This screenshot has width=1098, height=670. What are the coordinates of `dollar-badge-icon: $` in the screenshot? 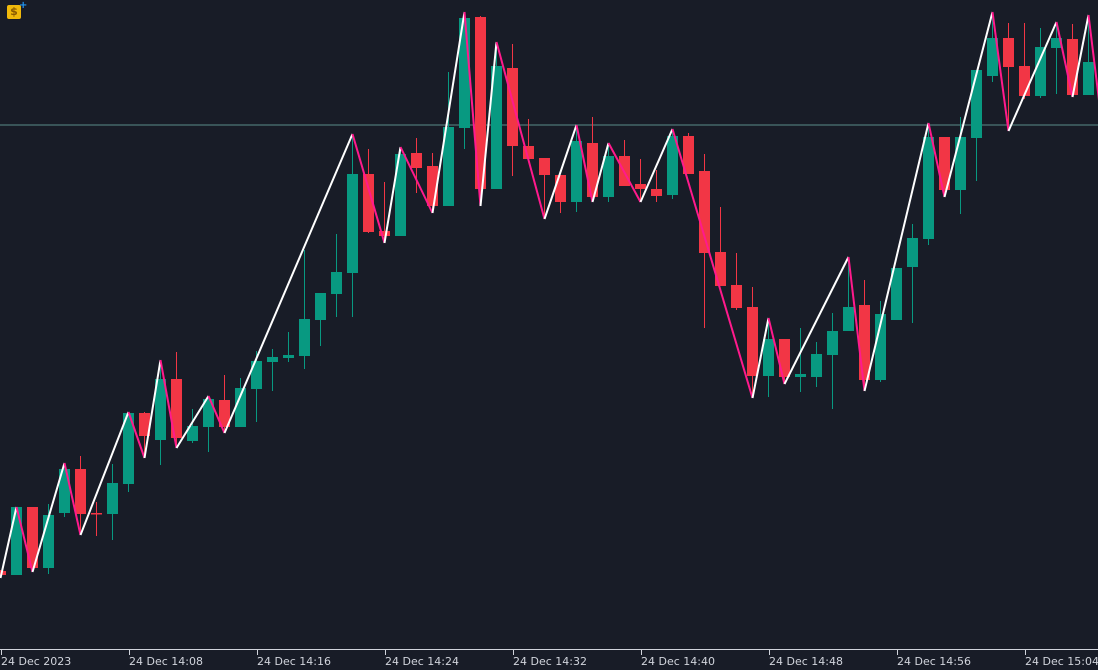 It's located at (14, 12).